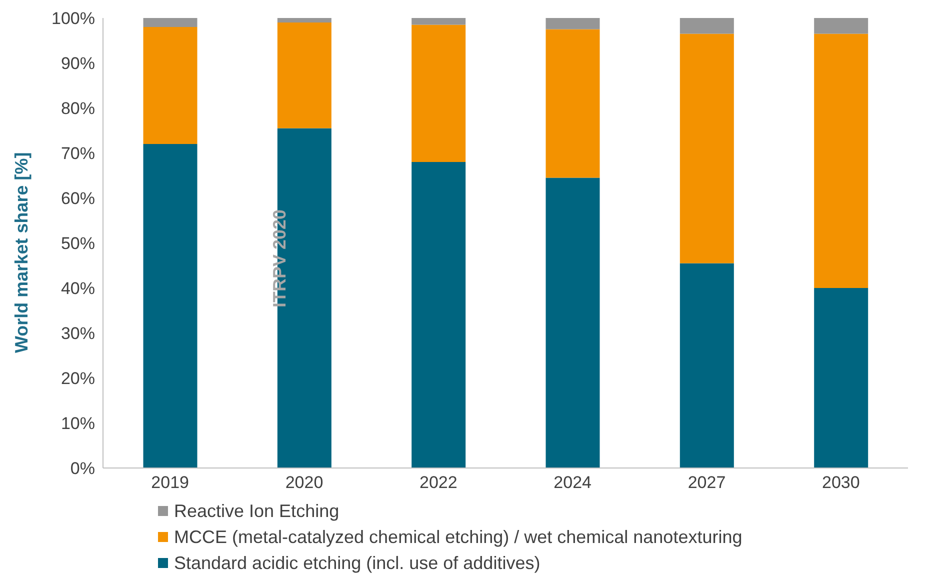  I want to click on y-tick-label: 40%, so click(77, 288).